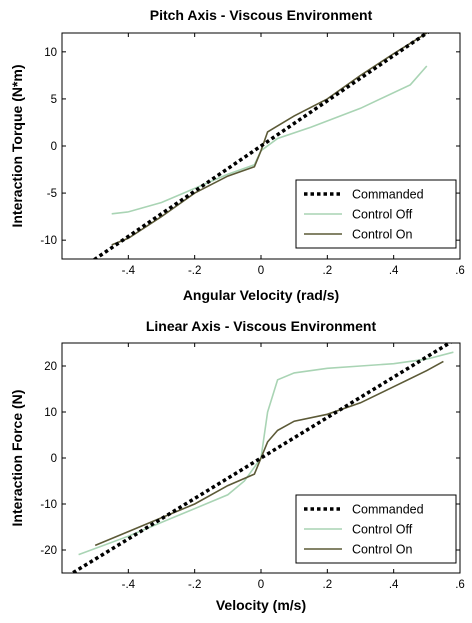  What do you see at coordinates (54, 100) in the screenshot?
I see `y-tick-label: 5` at bounding box center [54, 100].